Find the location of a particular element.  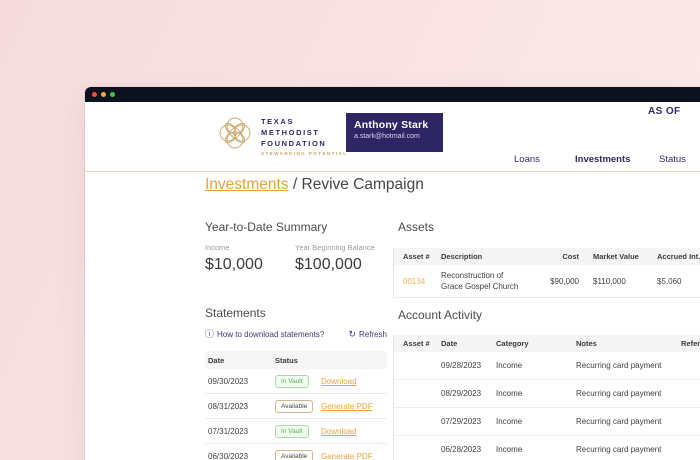

stat-income-value: $10,000 is located at coordinates (234, 264).